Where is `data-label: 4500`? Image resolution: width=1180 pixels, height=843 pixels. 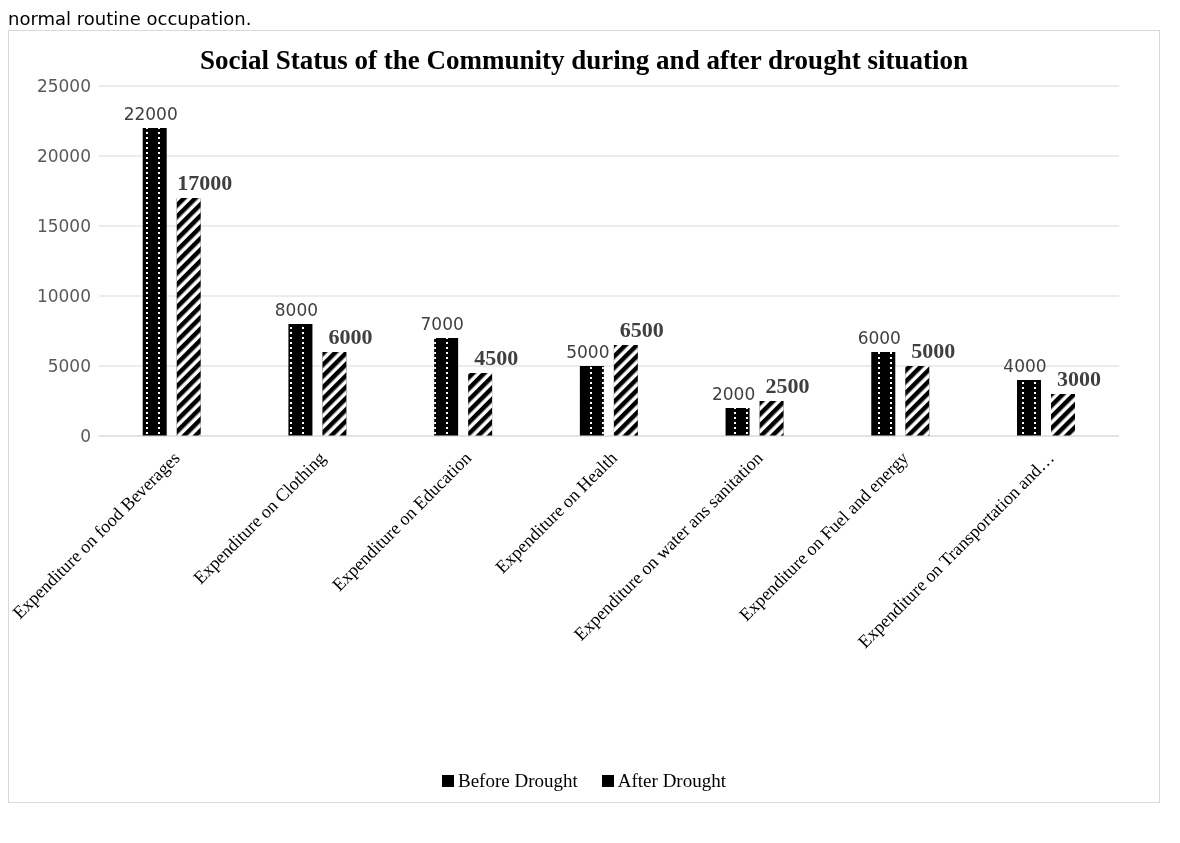 data-label: 4500 is located at coordinates (496, 357).